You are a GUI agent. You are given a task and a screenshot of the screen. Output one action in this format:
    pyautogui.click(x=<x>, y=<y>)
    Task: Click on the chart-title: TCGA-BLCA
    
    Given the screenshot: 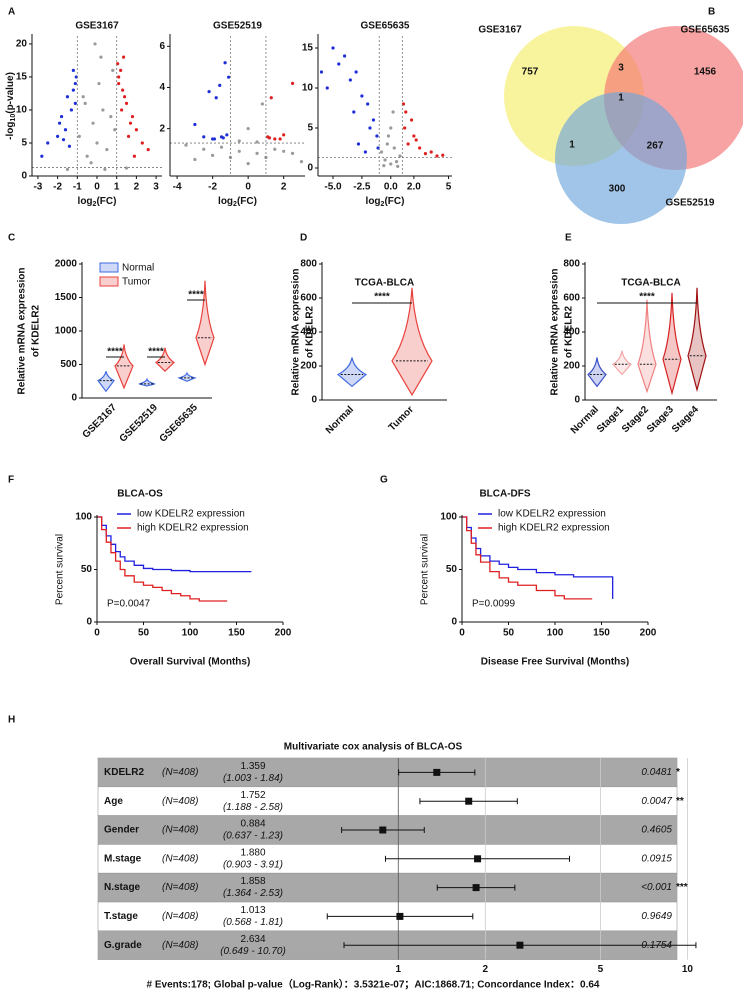 What is the action you would take?
    pyautogui.click(x=384, y=283)
    